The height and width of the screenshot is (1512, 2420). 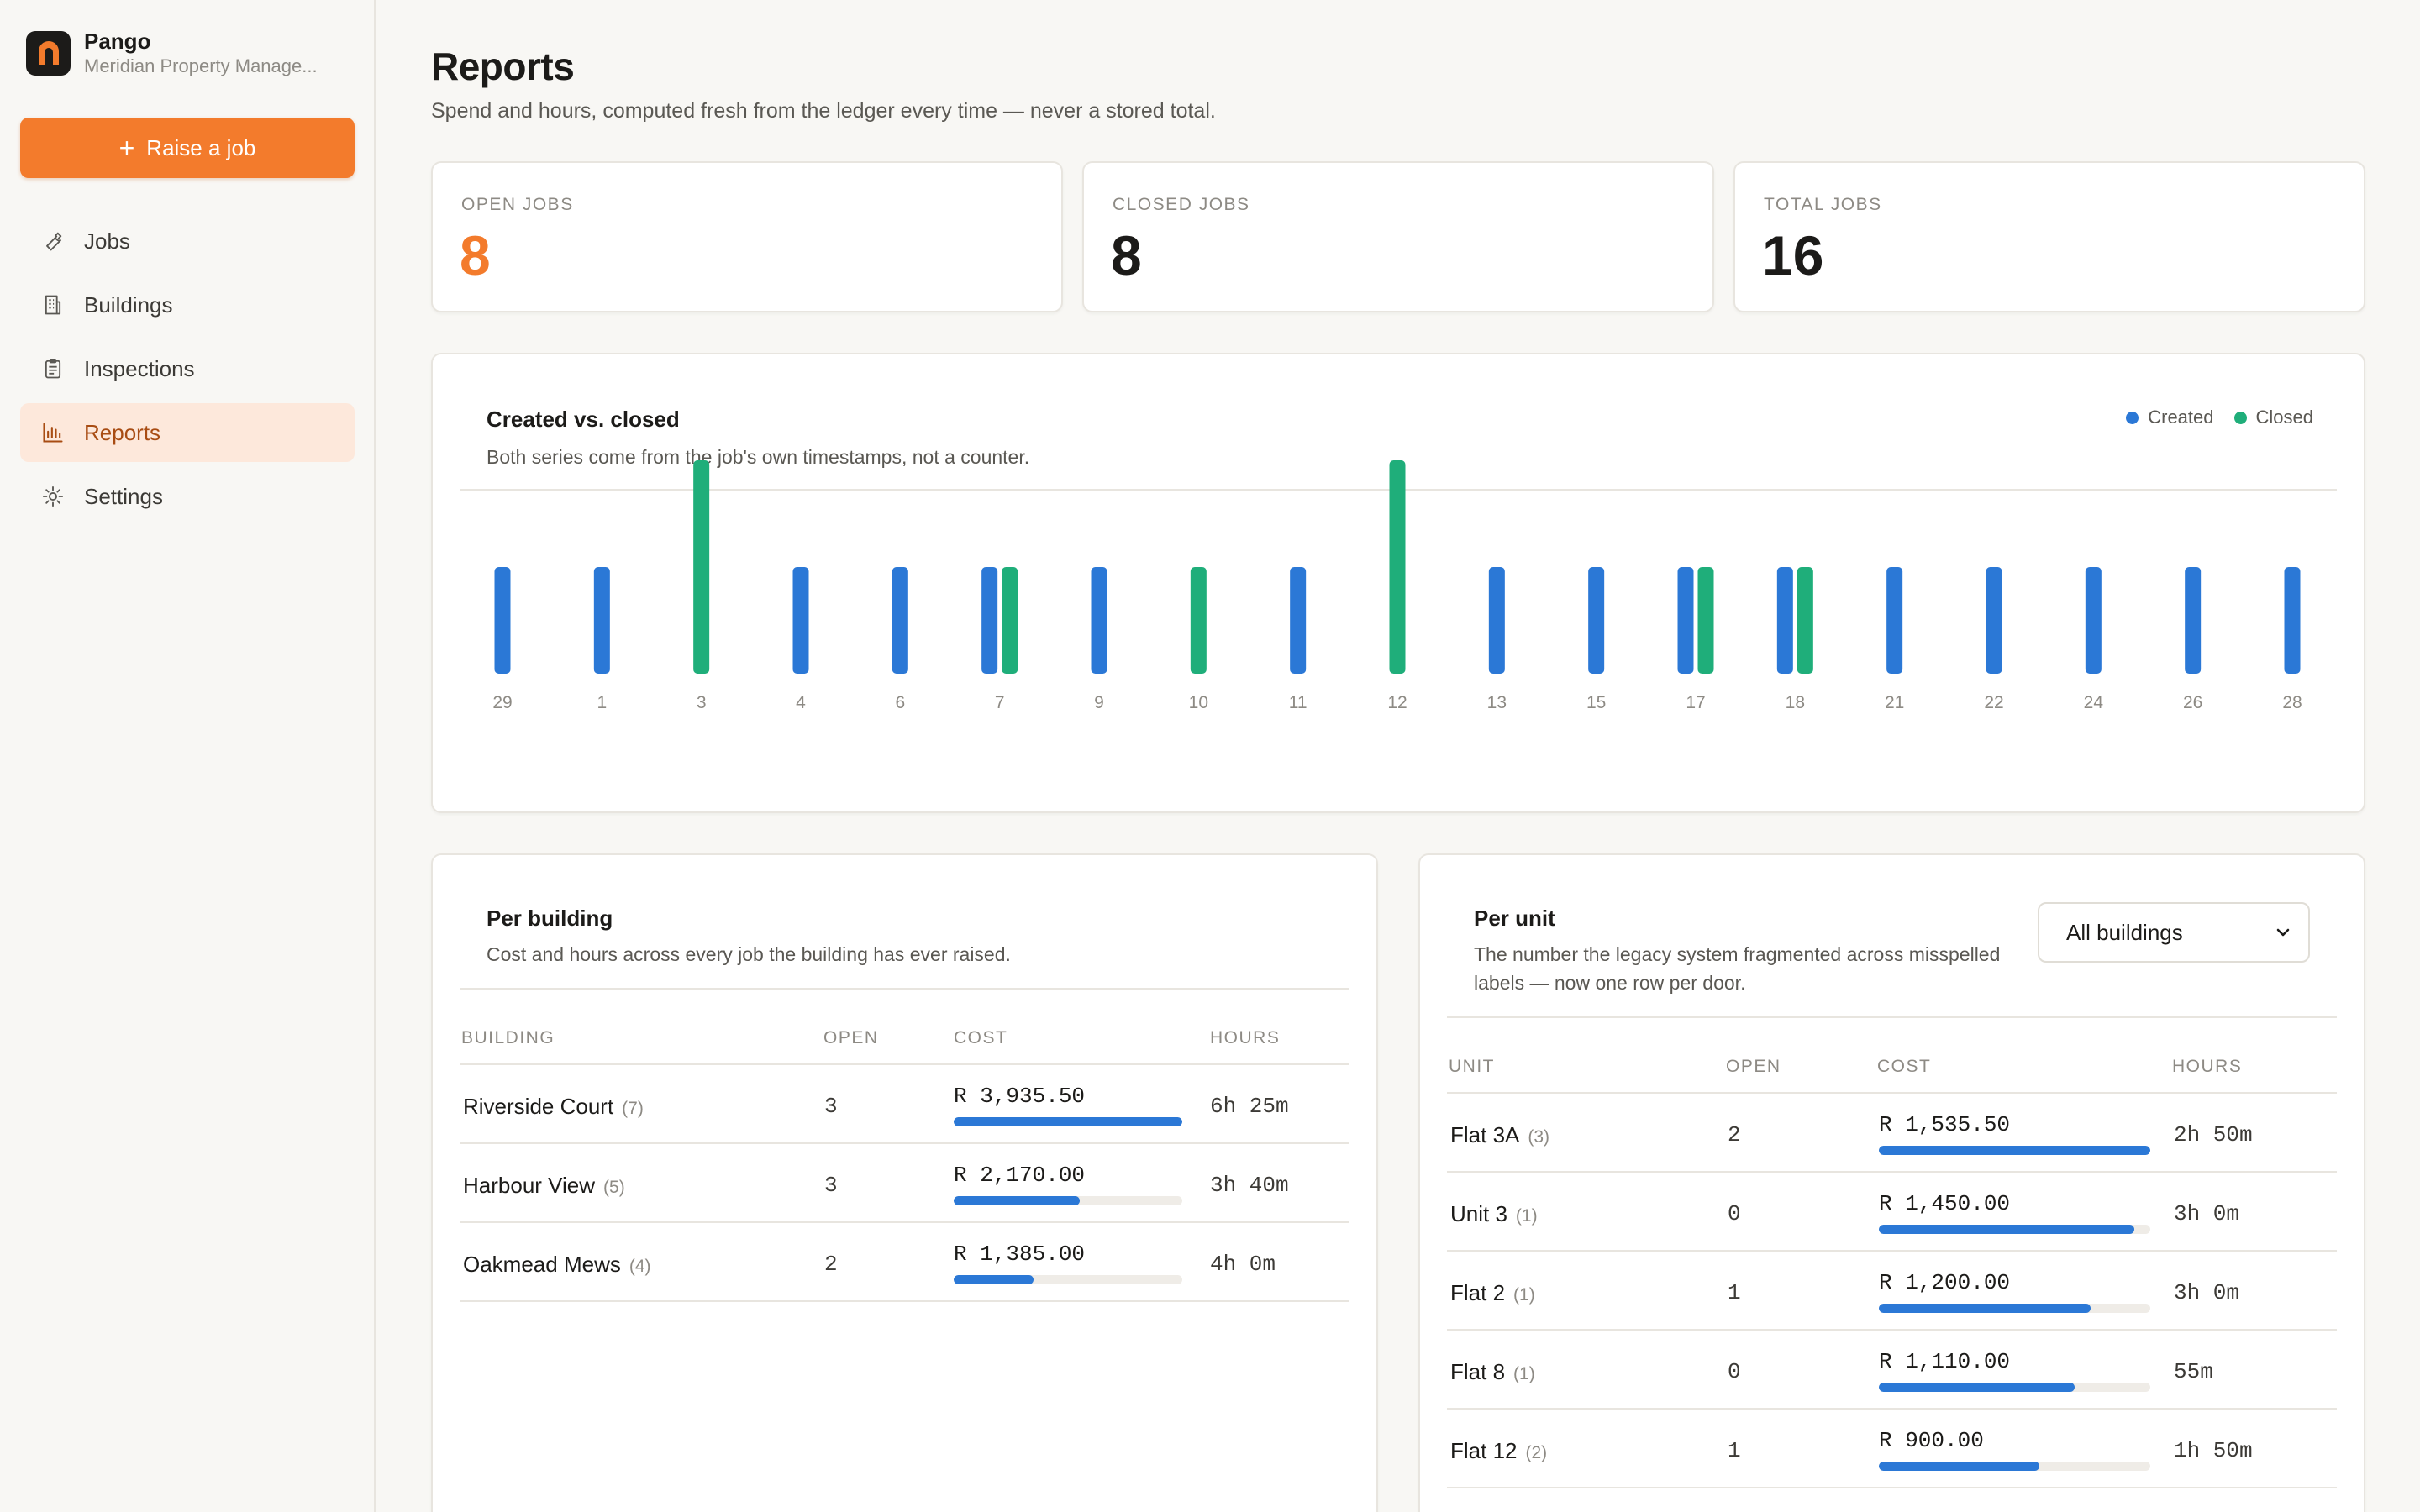 I want to click on row-open-count: 3, so click(x=831, y=1106).